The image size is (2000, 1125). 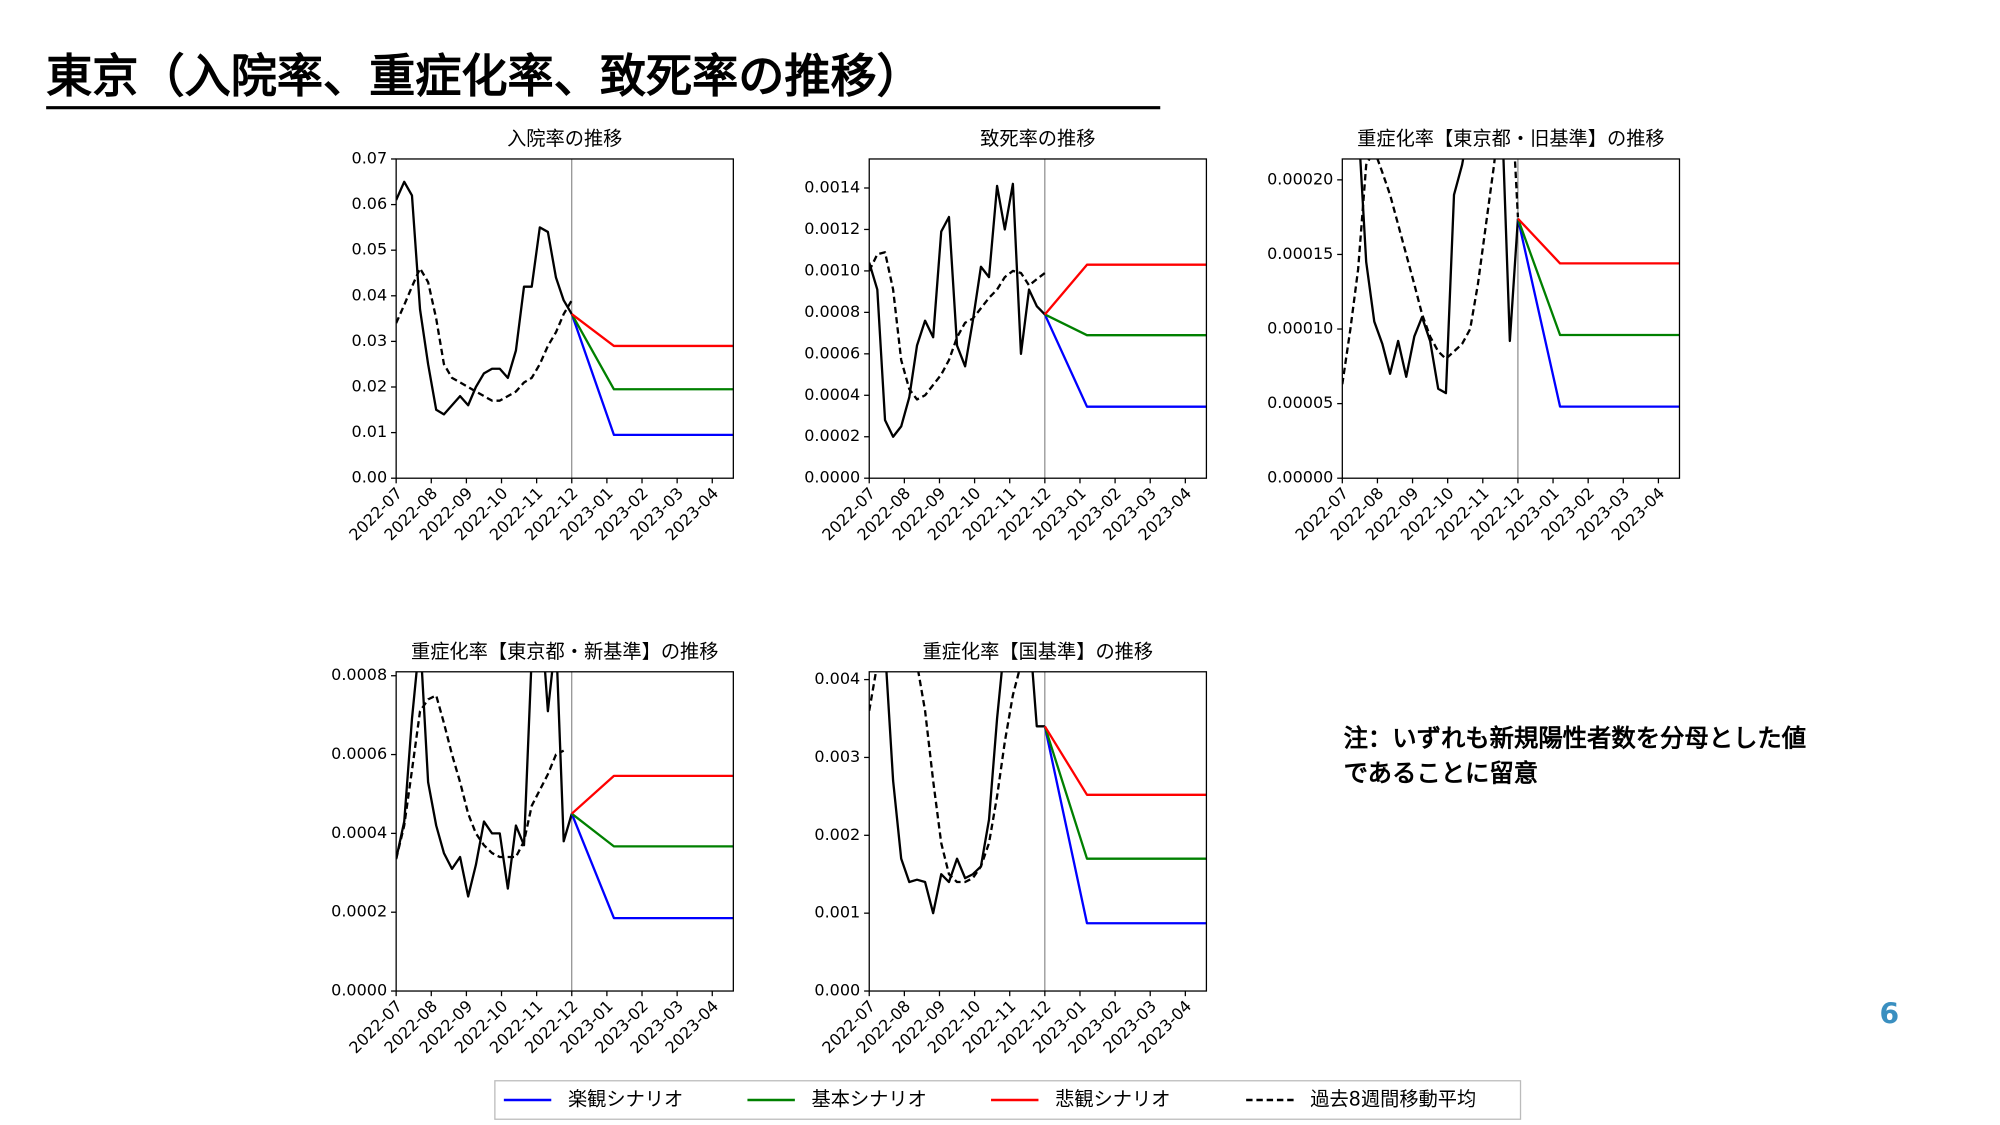 What do you see at coordinates (484, 76) in the screenshot?
I see `slide-title: 東京（入院率、重症化率、致死率の推移）` at bounding box center [484, 76].